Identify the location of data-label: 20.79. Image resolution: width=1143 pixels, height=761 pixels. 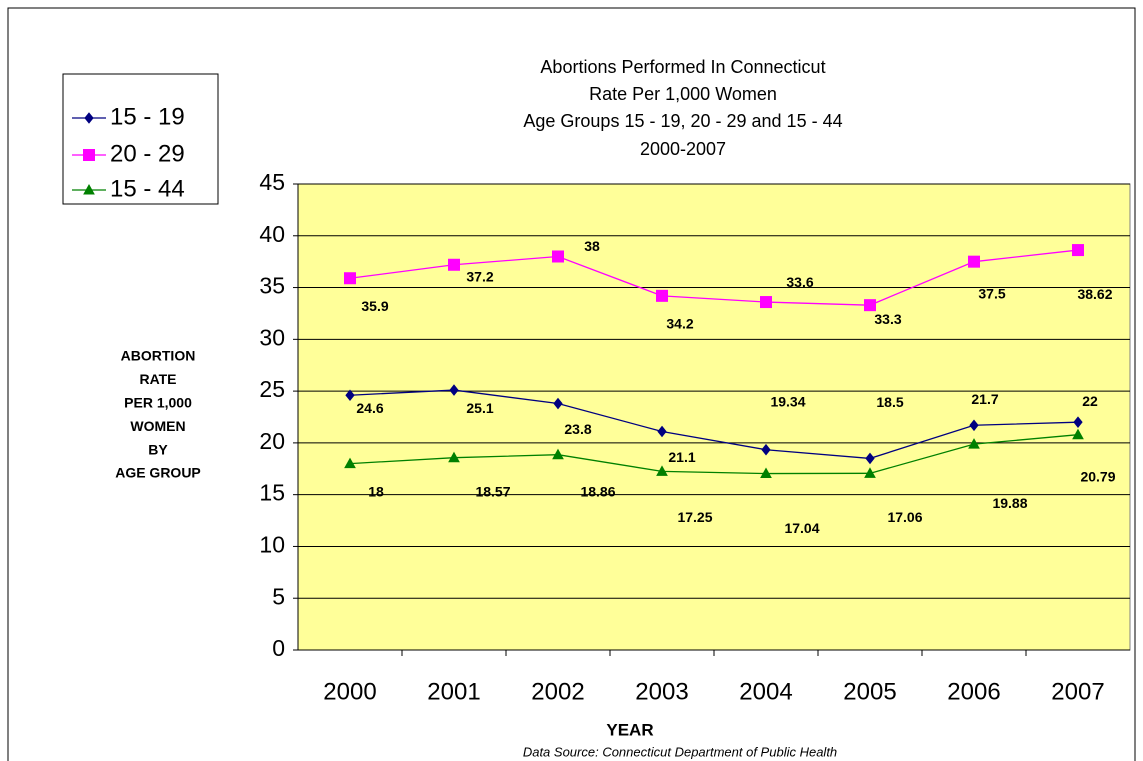
(1097, 476).